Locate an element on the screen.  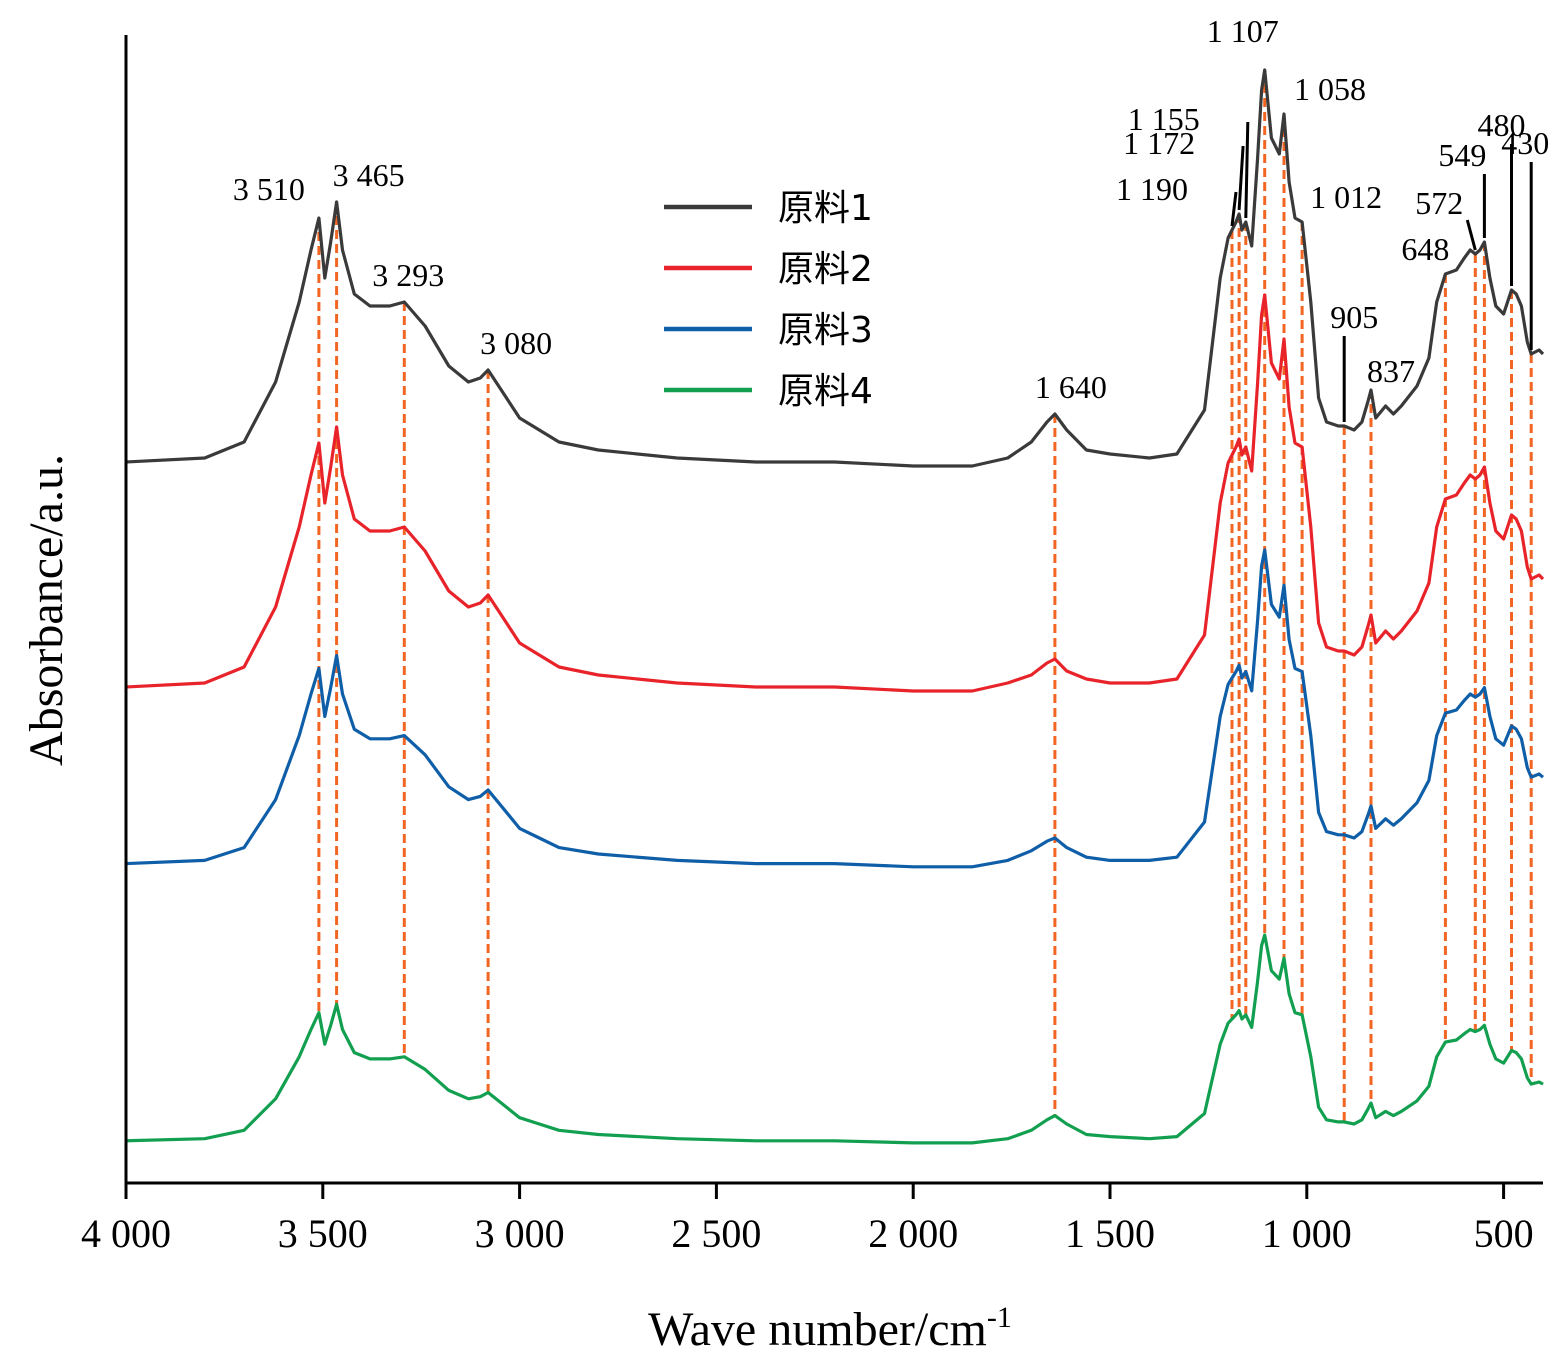
peak-label: 3 510 is located at coordinates (269, 189).